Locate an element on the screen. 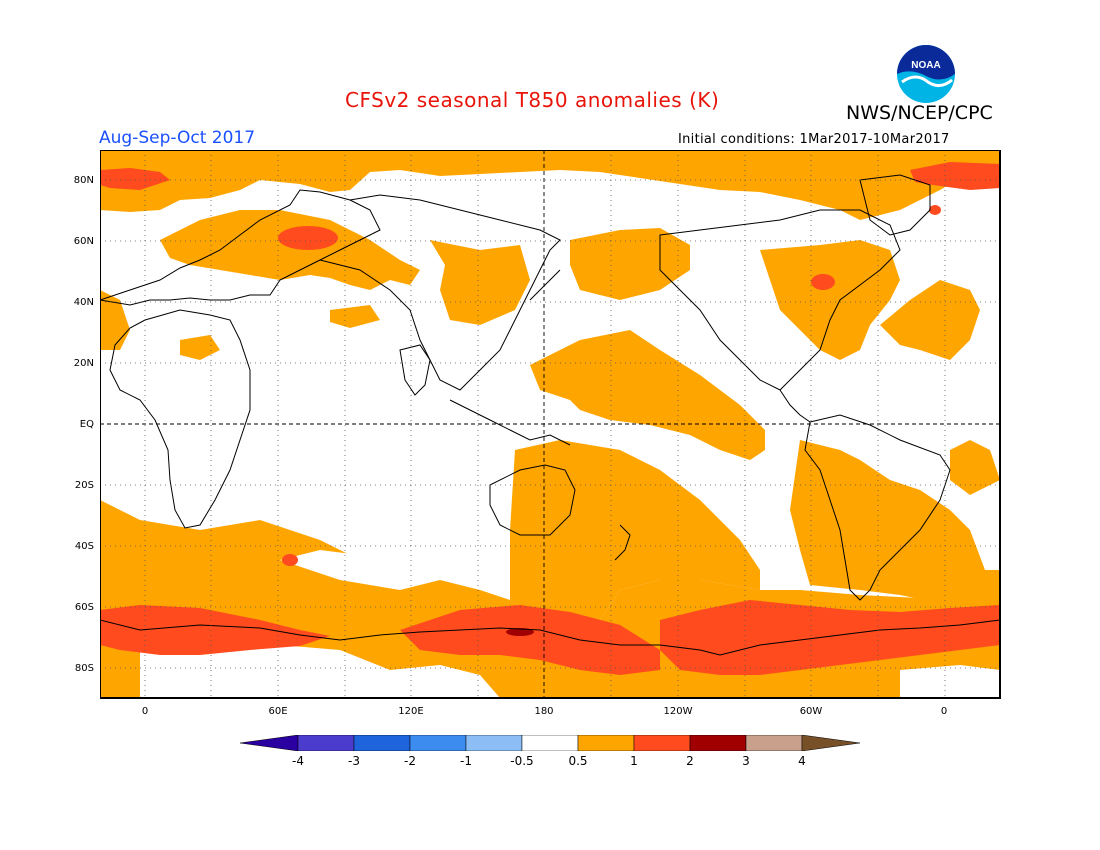 The height and width of the screenshot is (850, 1100). lat-label-80n: 80N is located at coordinates (83, 180).